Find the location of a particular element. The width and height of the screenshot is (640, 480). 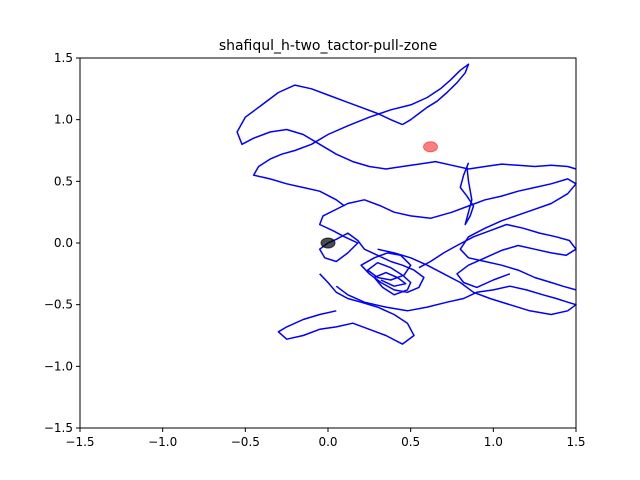

y-tick-label: 1.5 is located at coordinates (63, 58).